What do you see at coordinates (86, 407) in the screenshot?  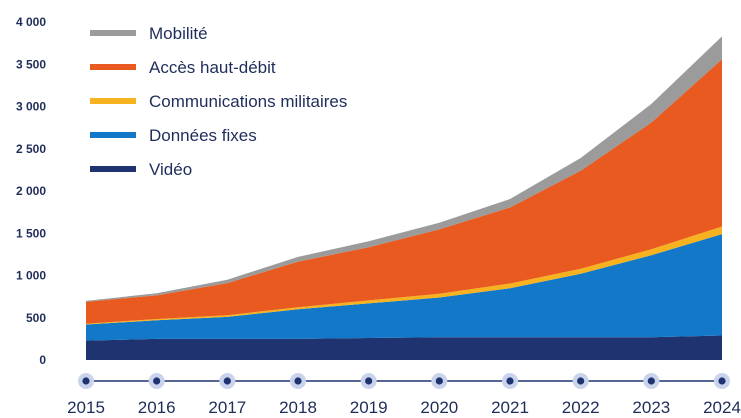 I see `x-tick-label: 2015` at bounding box center [86, 407].